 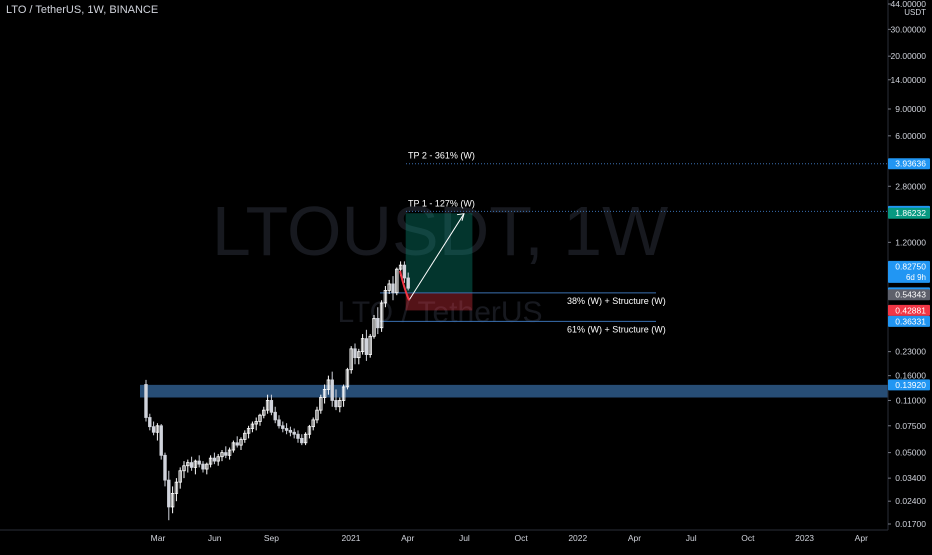 What do you see at coordinates (909, 56) in the screenshot?
I see `price-tick-label: 20.00000` at bounding box center [909, 56].